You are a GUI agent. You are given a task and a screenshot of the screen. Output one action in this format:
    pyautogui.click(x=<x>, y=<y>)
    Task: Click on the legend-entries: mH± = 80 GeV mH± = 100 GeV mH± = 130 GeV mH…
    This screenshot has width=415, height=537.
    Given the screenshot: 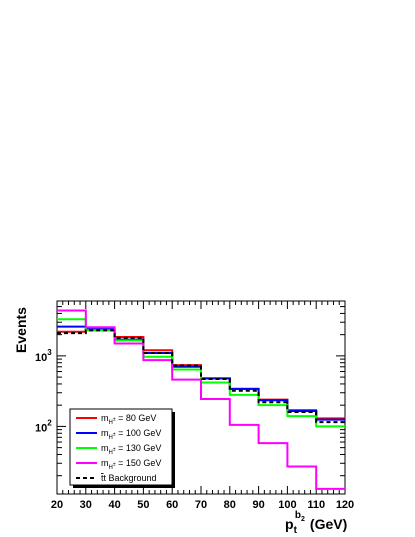 What is the action you would take?
    pyautogui.click(x=118, y=448)
    